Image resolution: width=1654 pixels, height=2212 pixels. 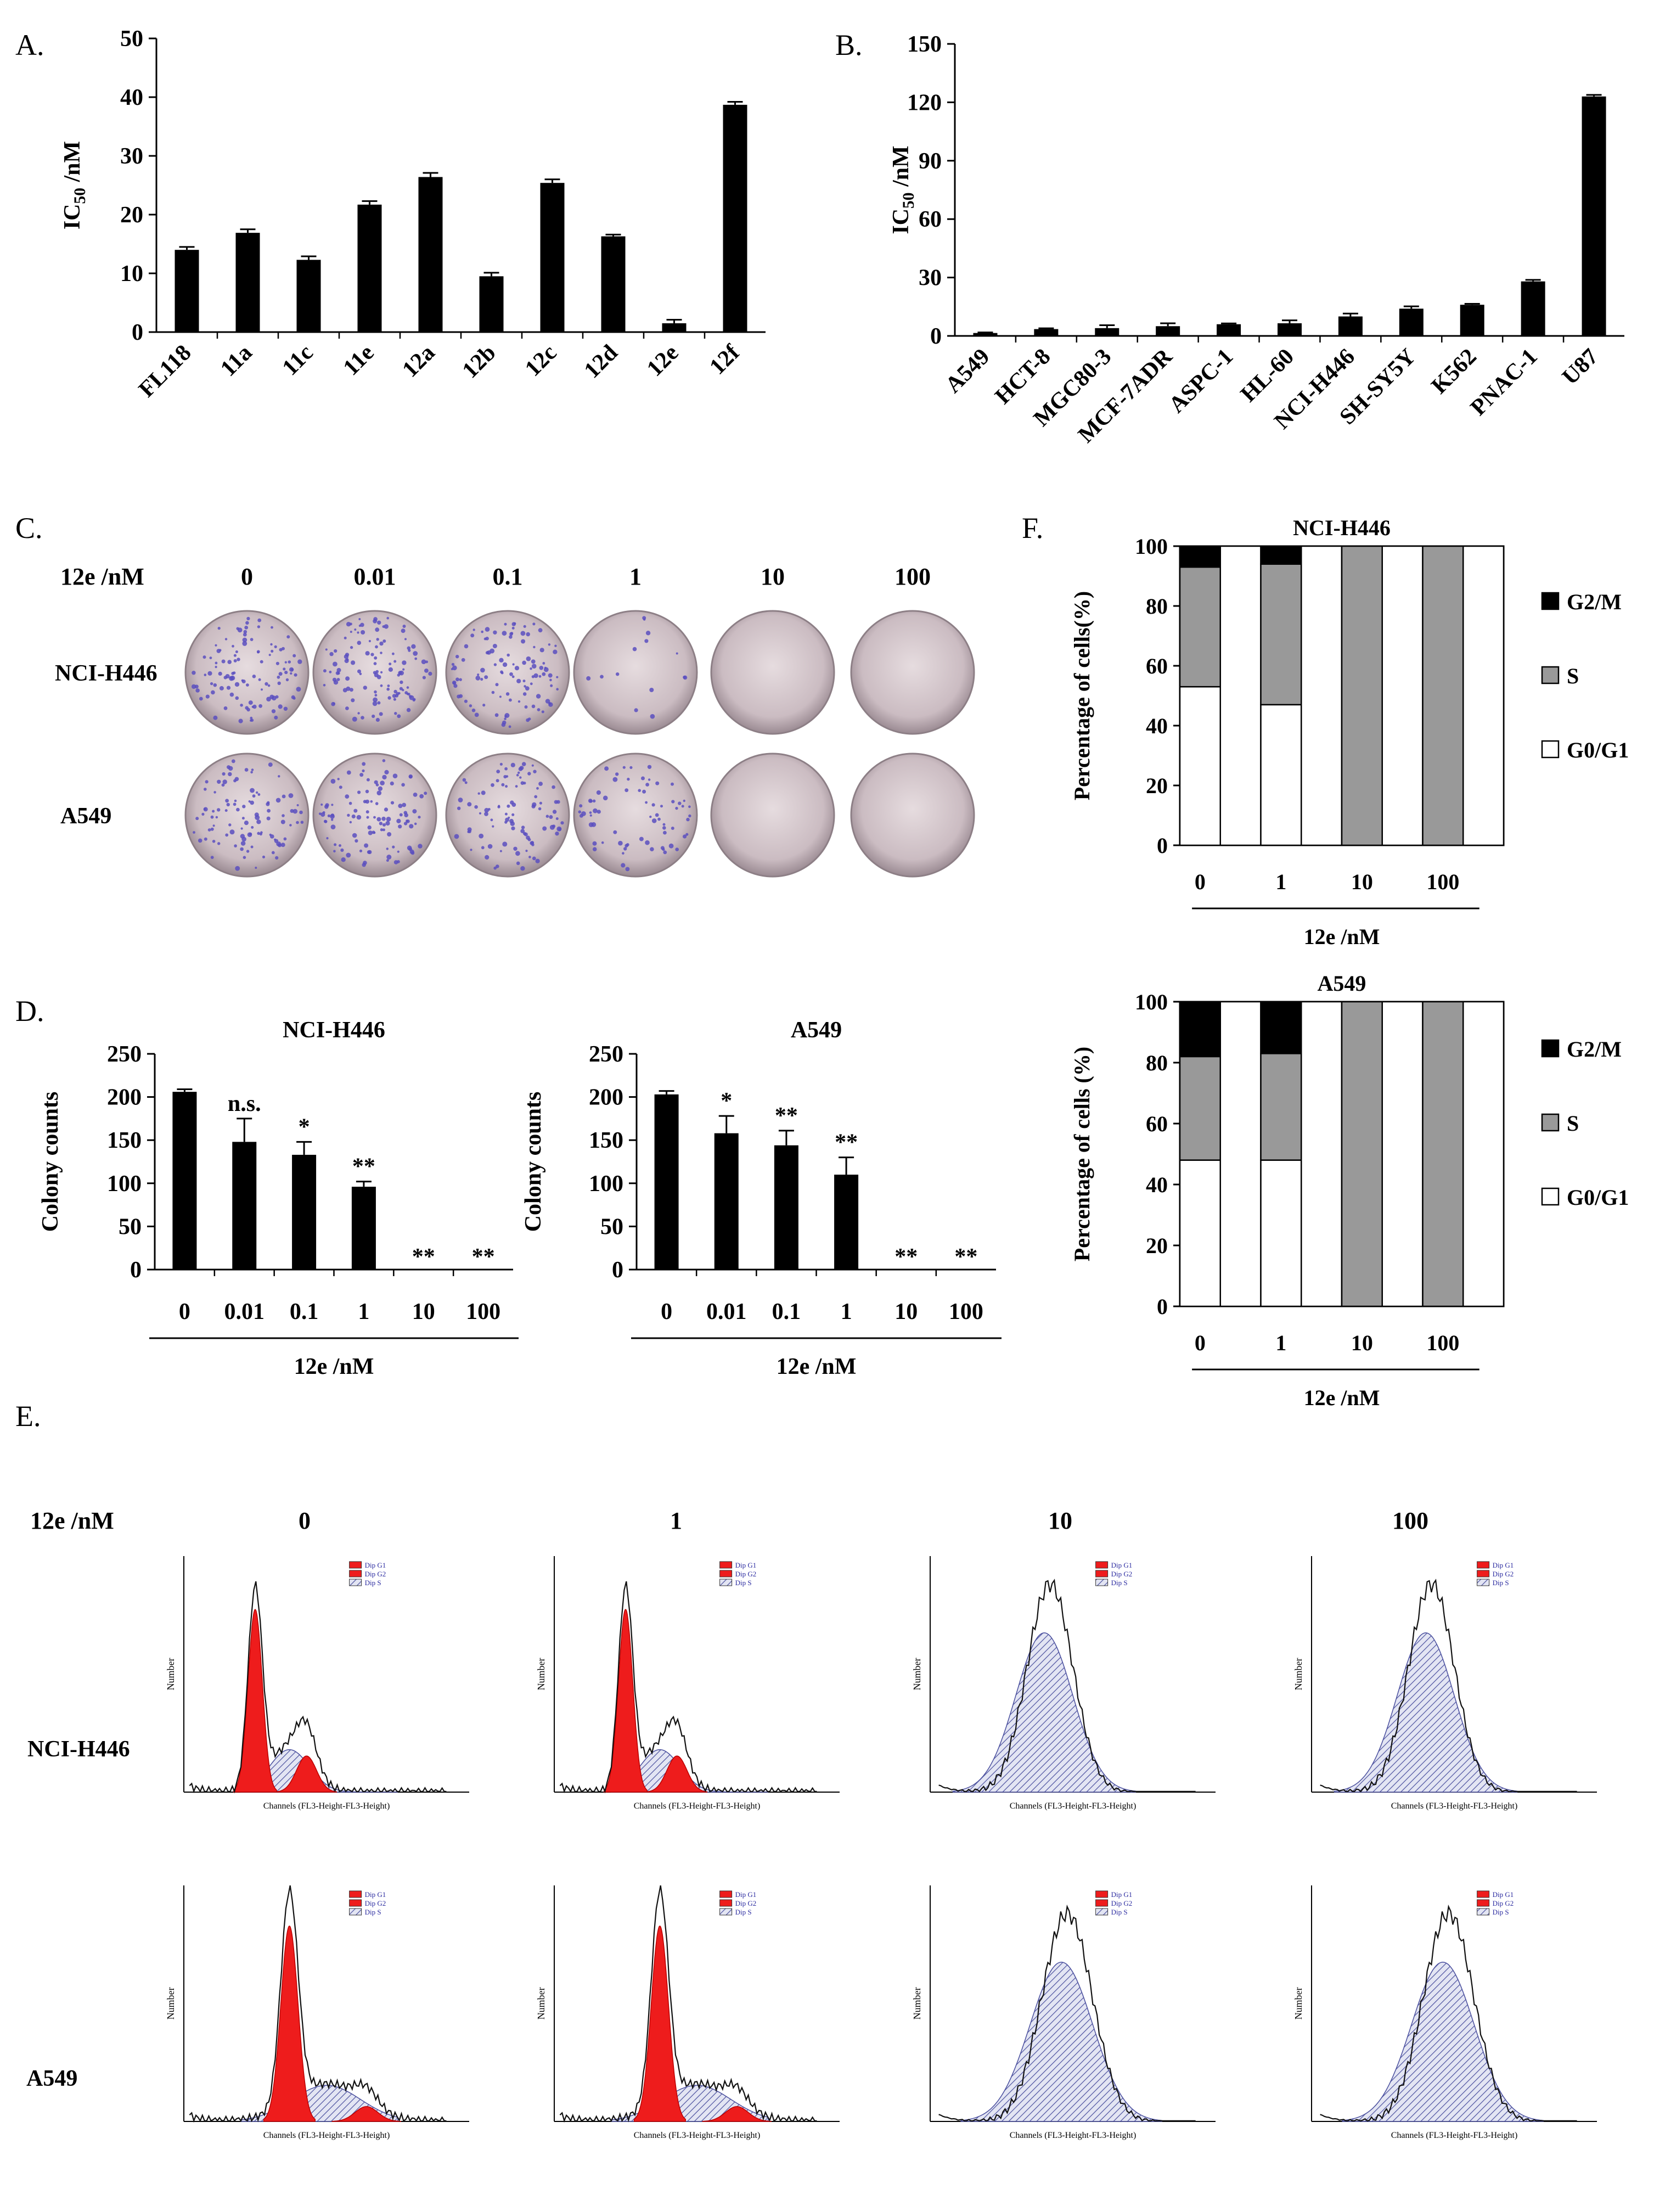 I want to click on flow-dose-2: 10, so click(x=1060, y=1520).